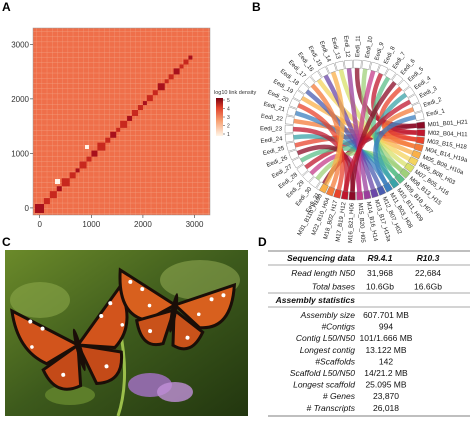  I want to click on table-header: R9.4.1, so click(379, 258).